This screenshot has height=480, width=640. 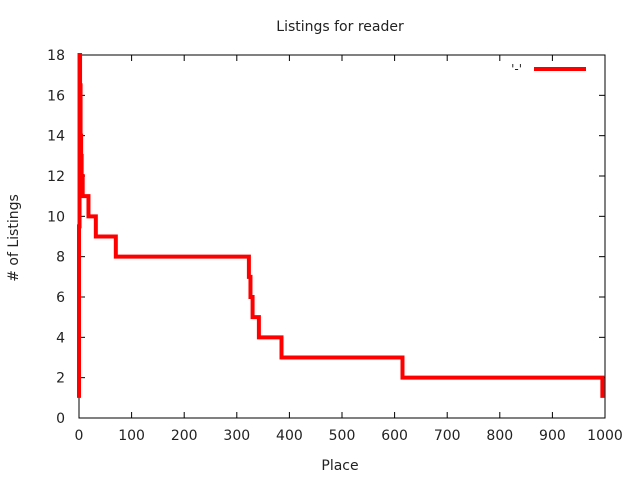 I want to click on x-tick-label: 200, so click(x=184, y=436).